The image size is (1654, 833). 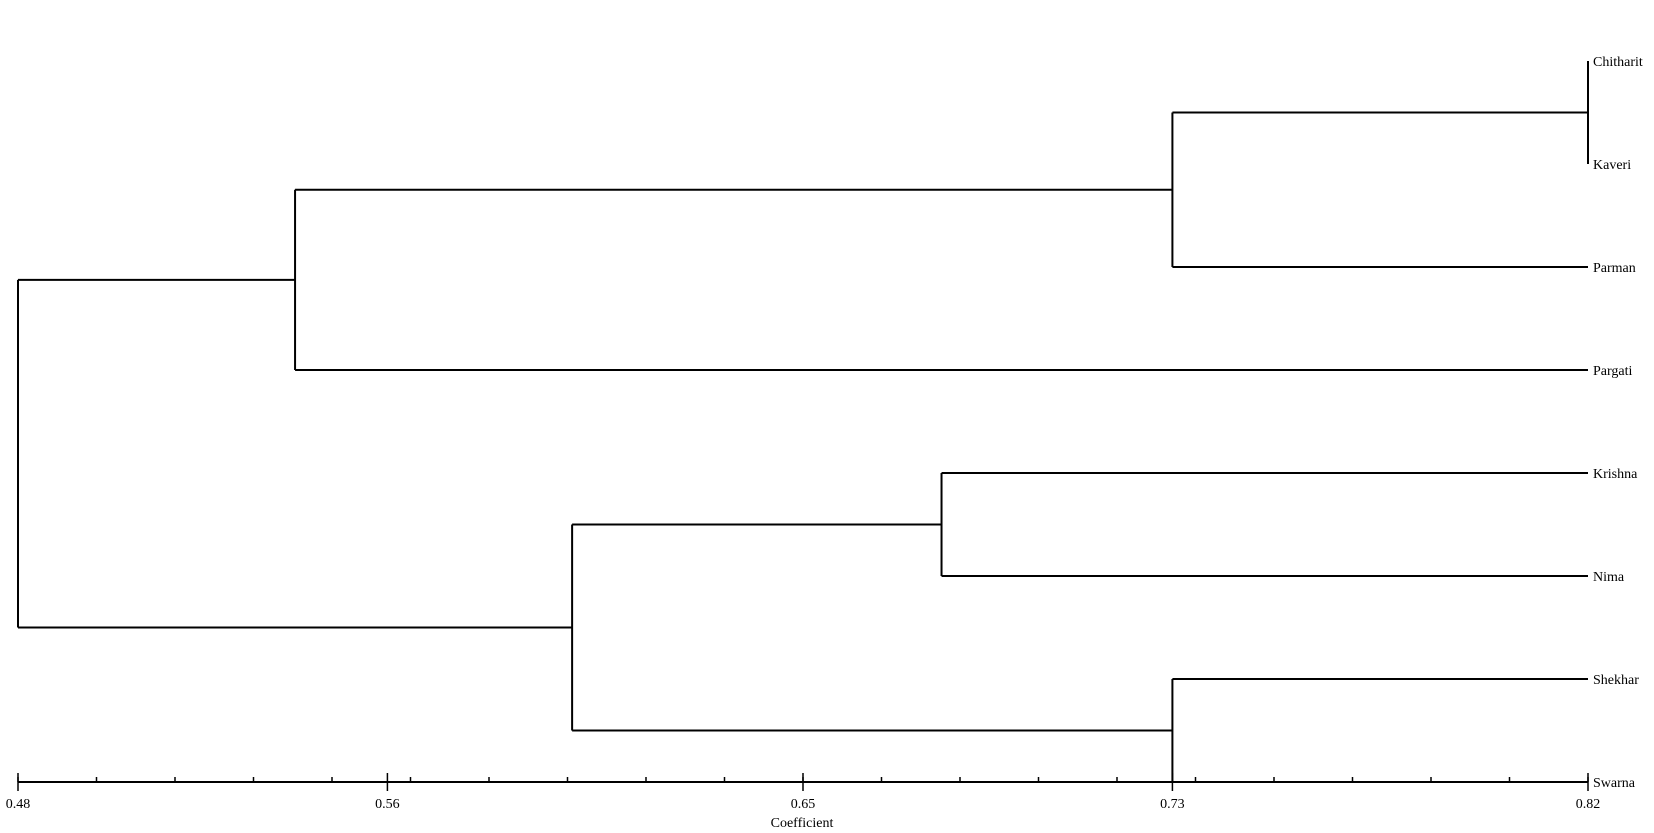 What do you see at coordinates (1609, 577) in the screenshot?
I see `leaf-label-nima: Nima` at bounding box center [1609, 577].